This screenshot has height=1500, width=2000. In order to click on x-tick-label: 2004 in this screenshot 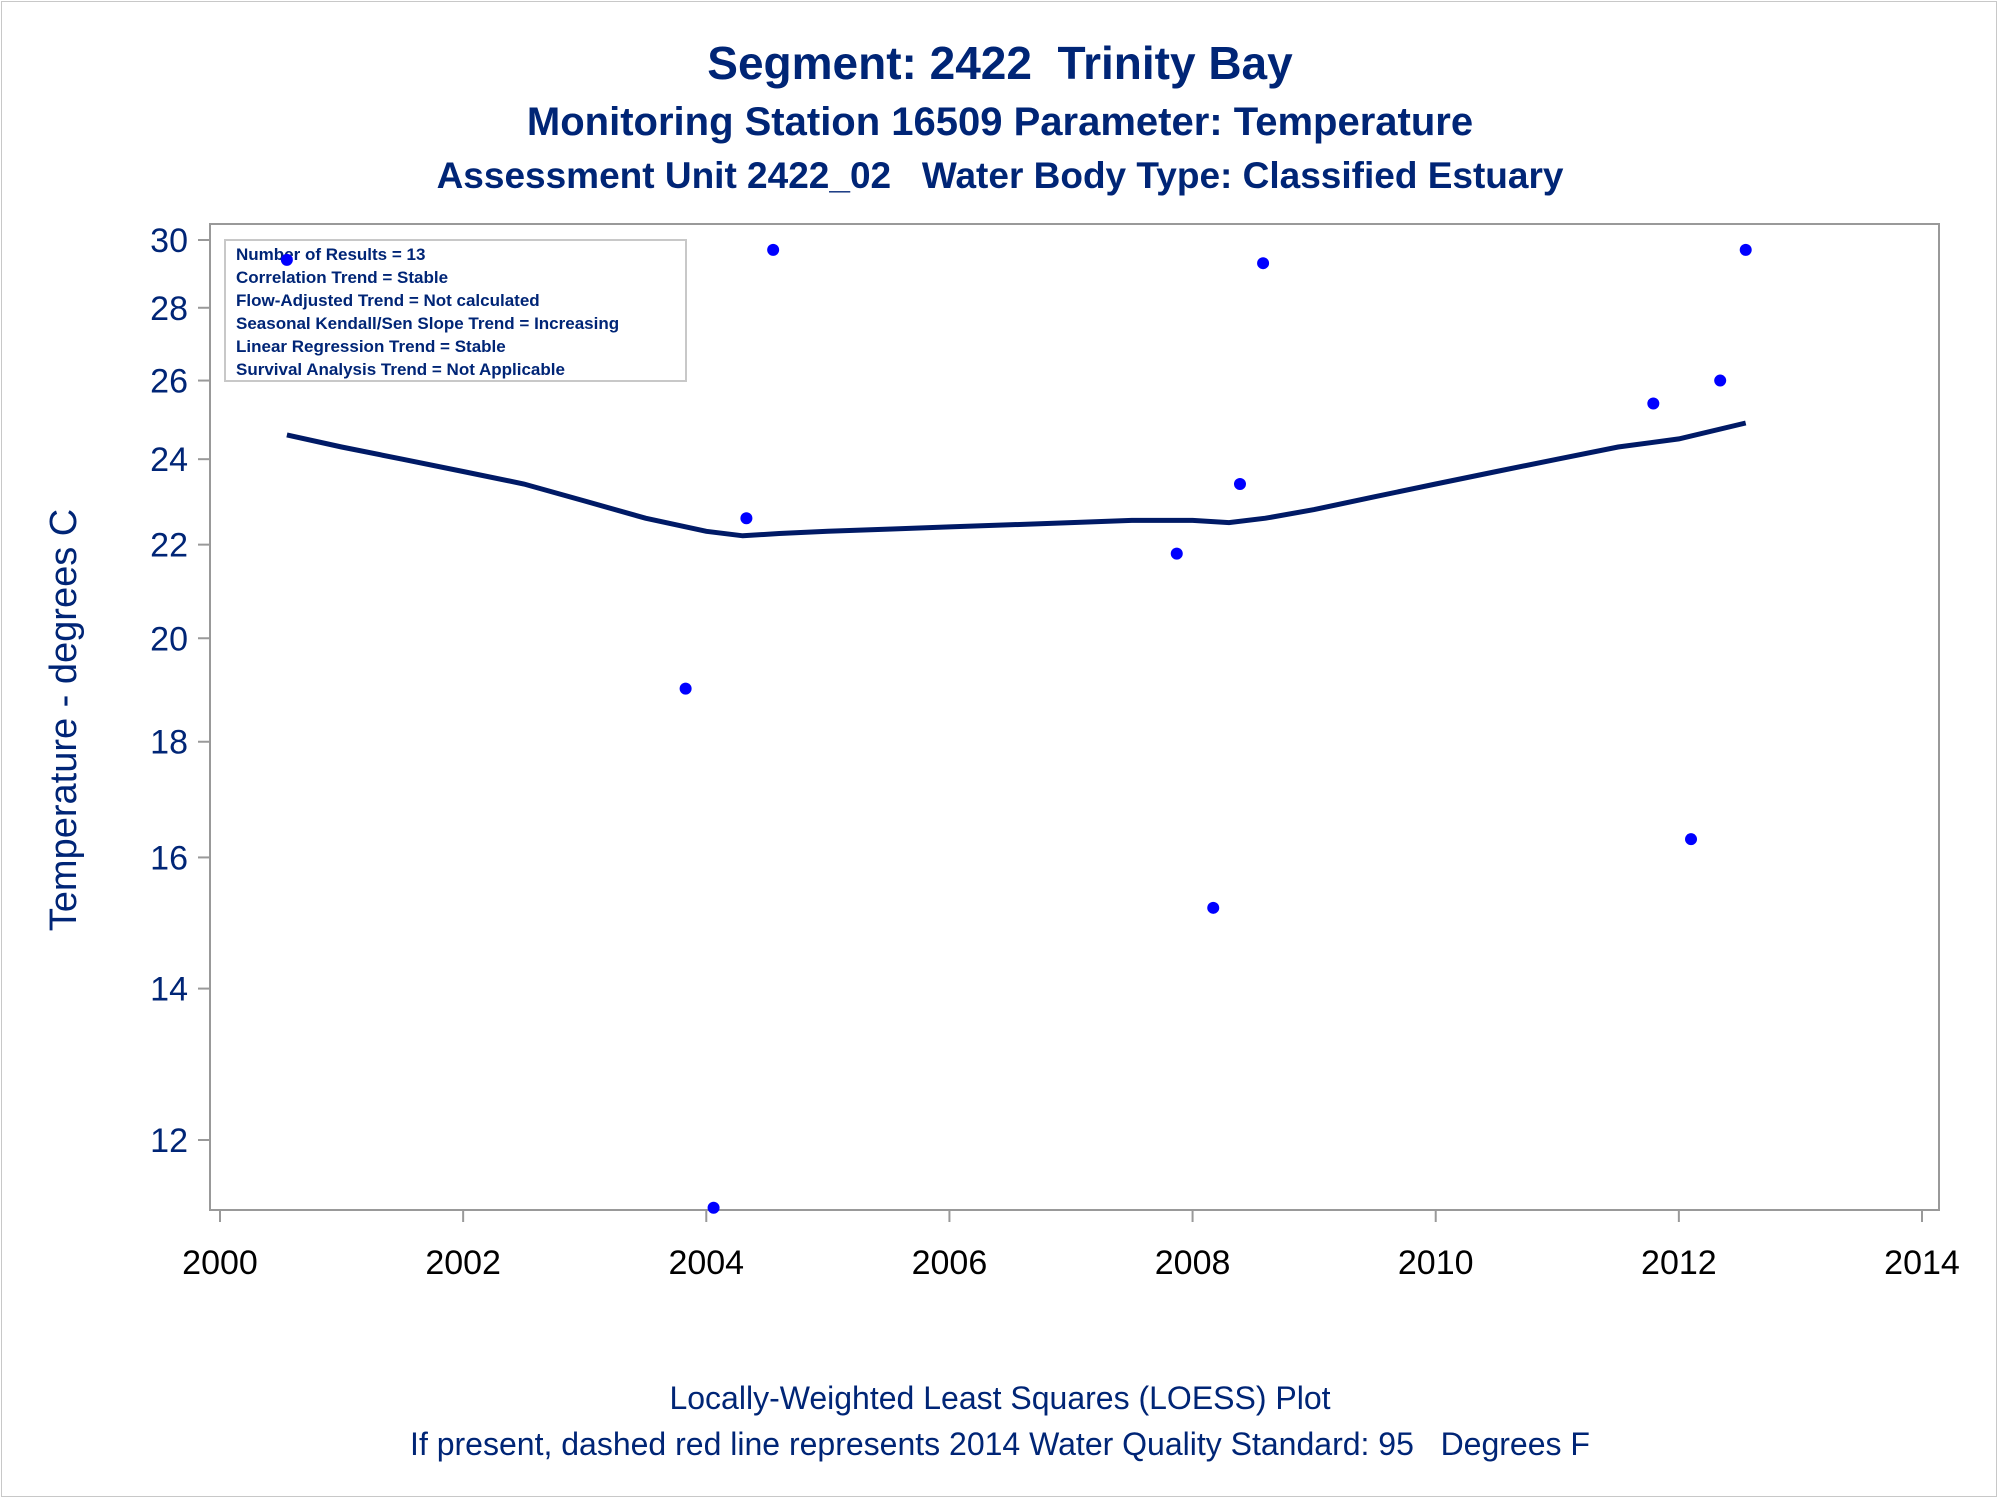, I will do `click(706, 1263)`.